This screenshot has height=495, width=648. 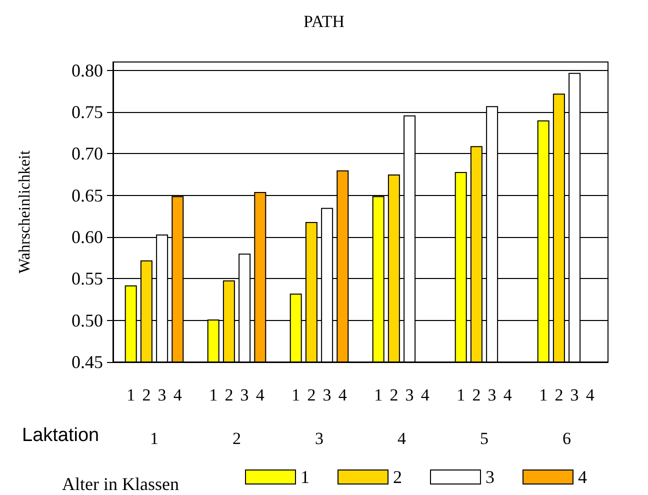 I want to click on x-tick-label: 2, so click(x=236, y=438).